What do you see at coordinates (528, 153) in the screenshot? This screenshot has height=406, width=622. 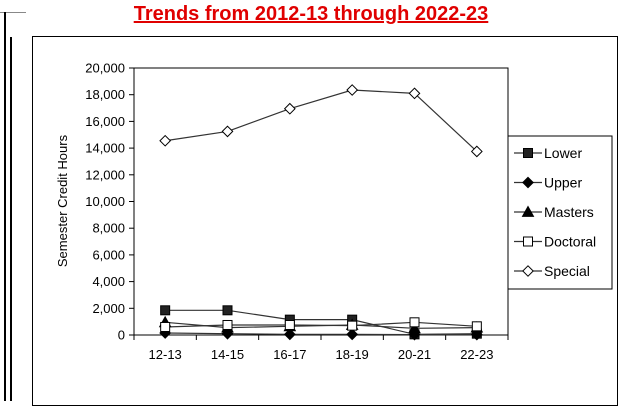 I see `legend-marker-lower` at bounding box center [528, 153].